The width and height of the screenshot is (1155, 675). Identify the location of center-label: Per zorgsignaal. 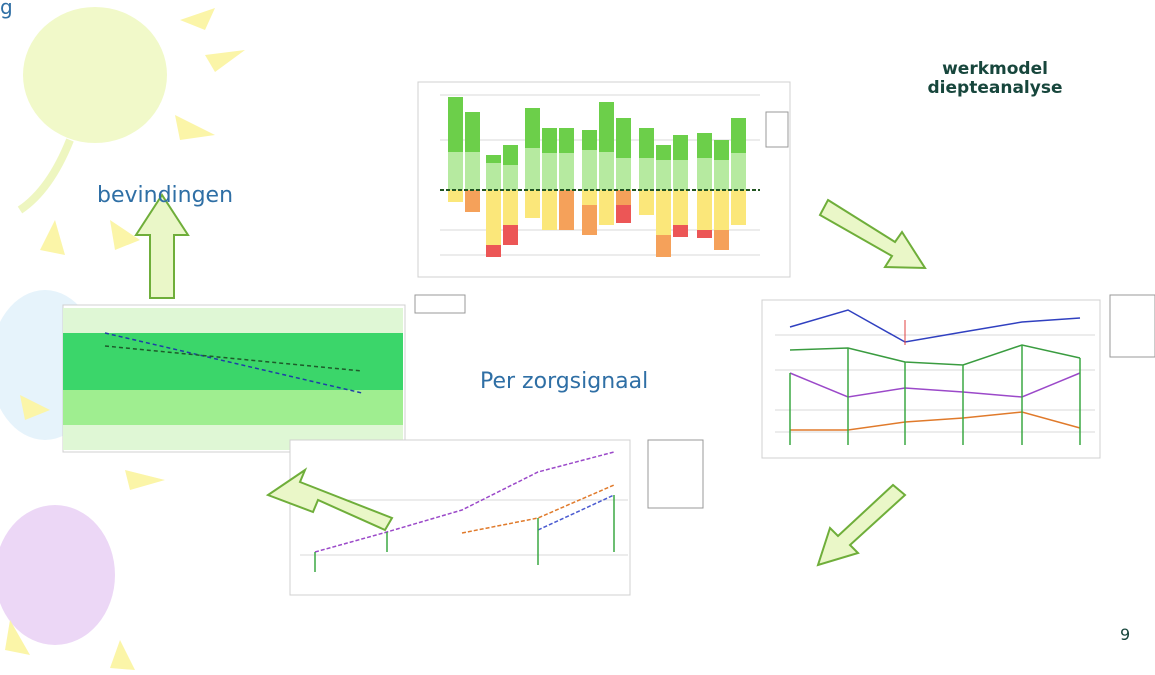
(564, 381).